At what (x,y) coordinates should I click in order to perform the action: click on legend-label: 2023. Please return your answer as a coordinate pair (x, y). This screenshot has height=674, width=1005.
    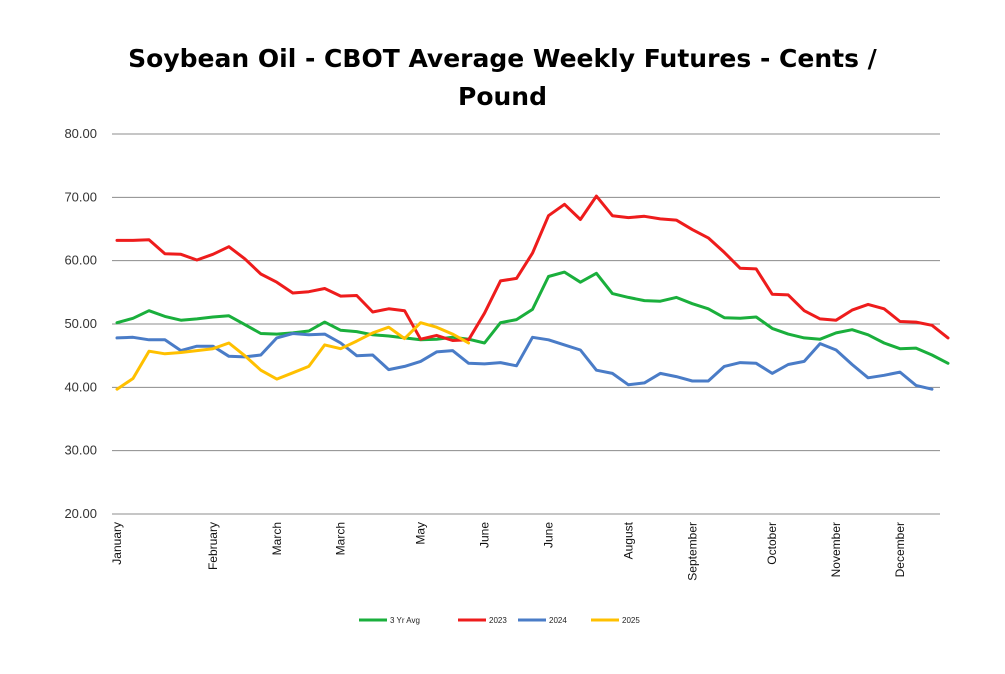
    Looking at the image, I should click on (498, 620).